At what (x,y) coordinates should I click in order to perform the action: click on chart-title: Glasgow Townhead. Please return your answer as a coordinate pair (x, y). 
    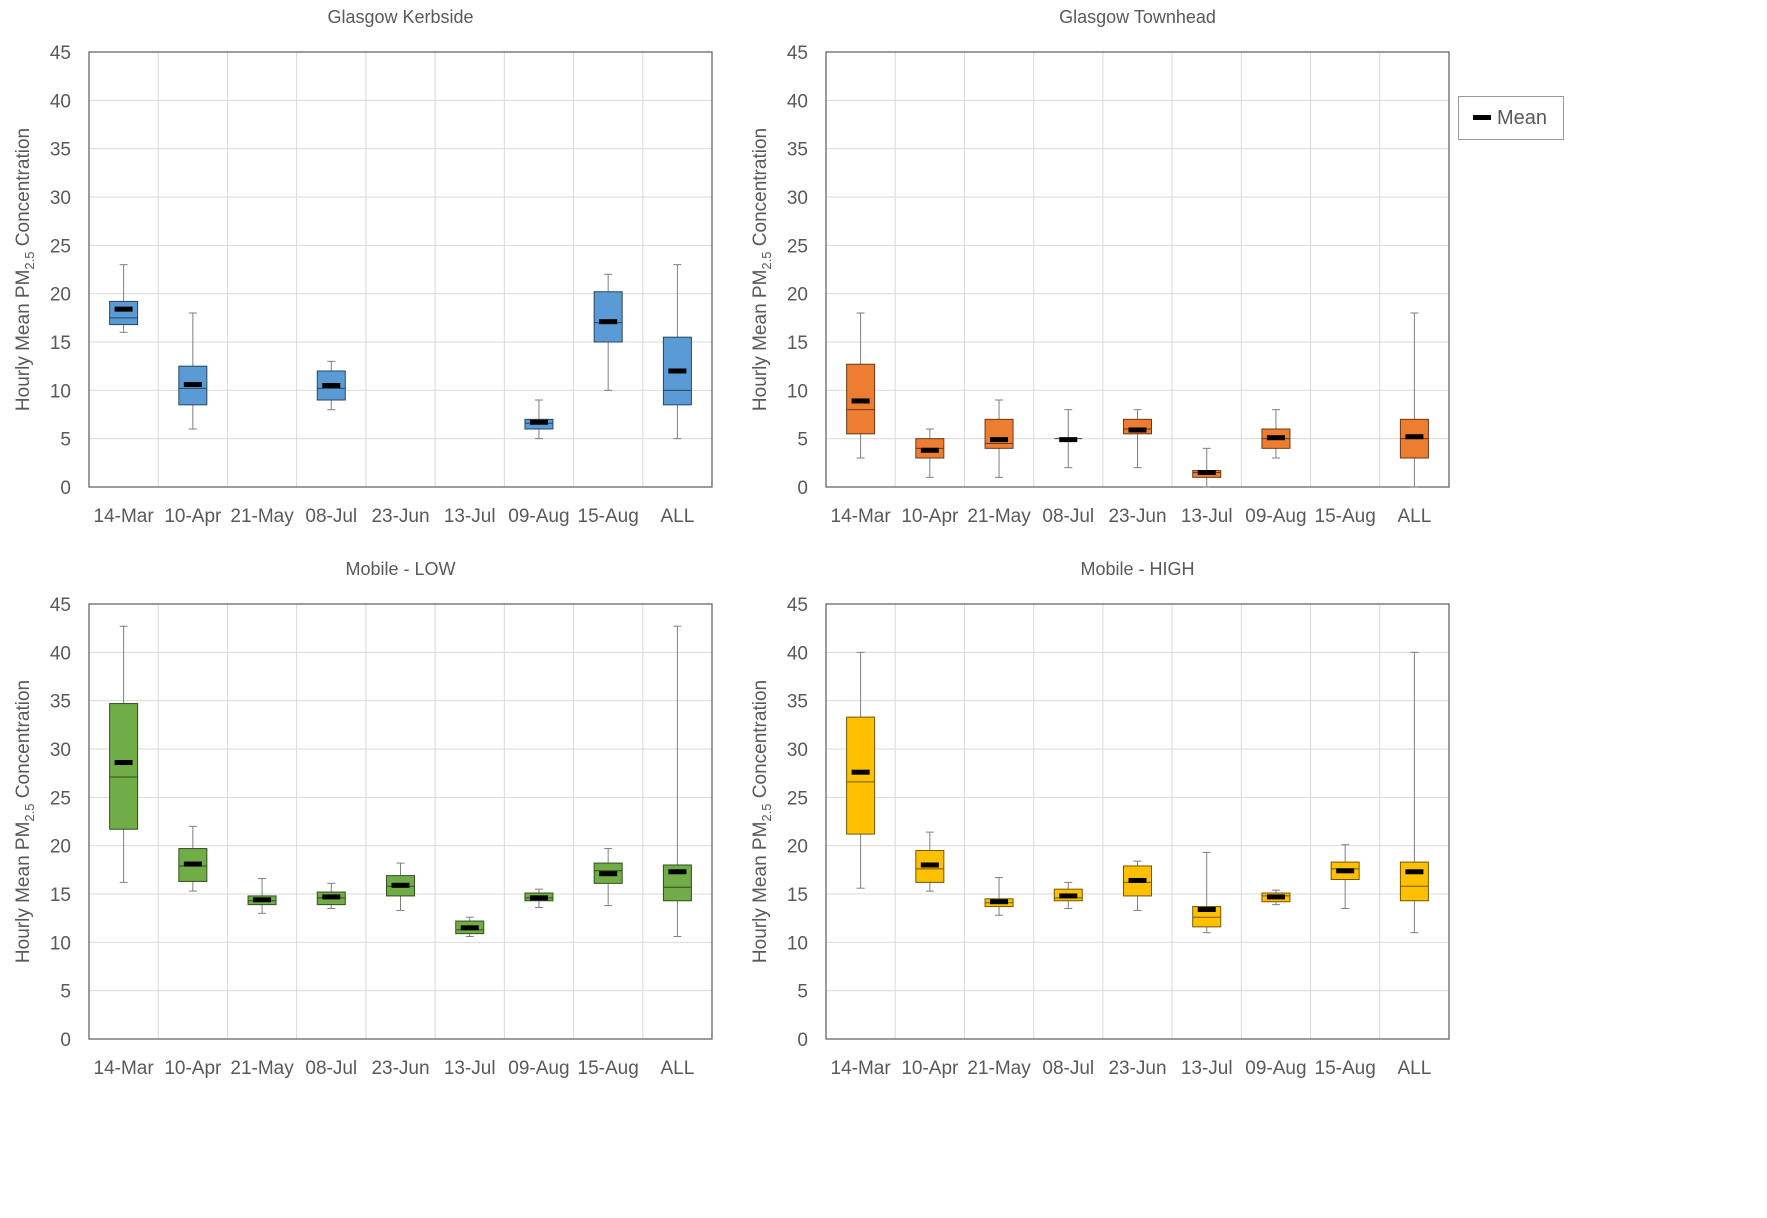
    Looking at the image, I should click on (1137, 17).